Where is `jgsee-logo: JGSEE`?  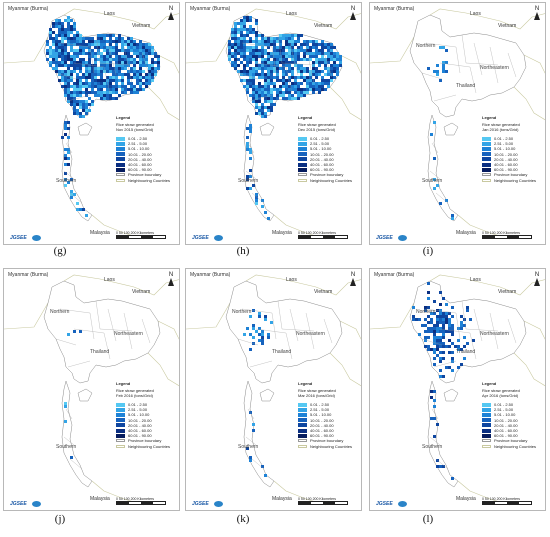
jgsee-logo: JGSEE is located at coordinates (200, 238).